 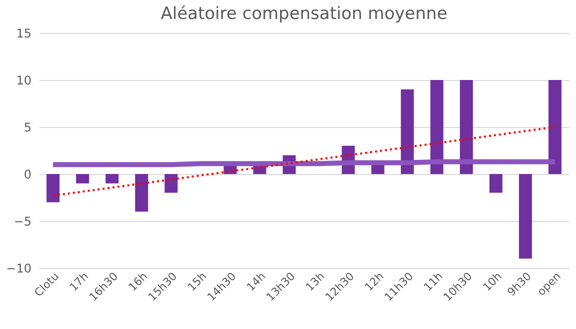 What do you see at coordinates (138, 282) in the screenshot?
I see `x-tick-label: 16h` at bounding box center [138, 282].